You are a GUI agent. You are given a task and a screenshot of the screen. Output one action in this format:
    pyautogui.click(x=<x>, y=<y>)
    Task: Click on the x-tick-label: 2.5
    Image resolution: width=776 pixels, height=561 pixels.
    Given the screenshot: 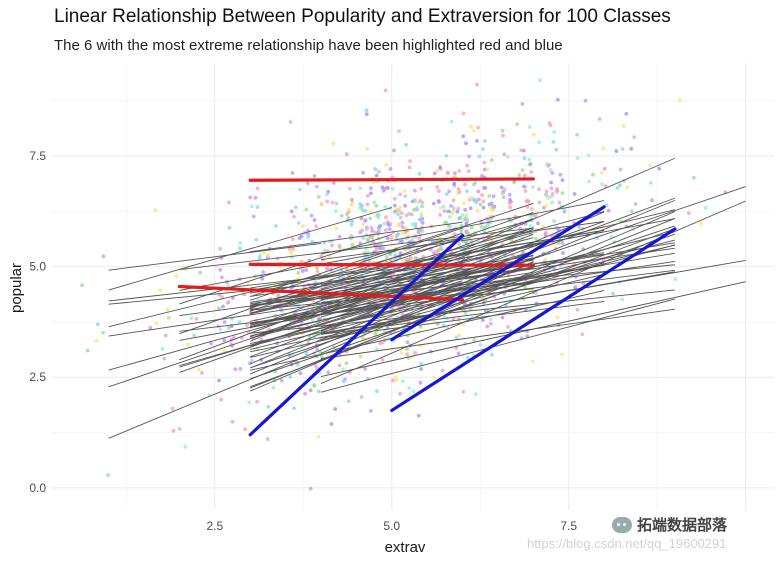 What is the action you would take?
    pyautogui.click(x=214, y=526)
    